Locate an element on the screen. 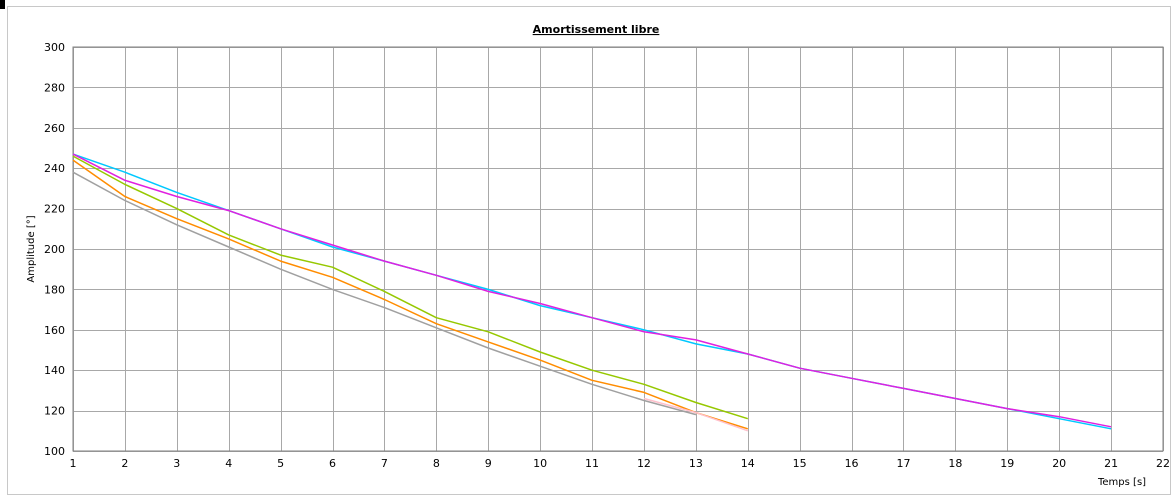 This screenshot has height=496, width=1172. x-tick-label: 5 is located at coordinates (280, 463).